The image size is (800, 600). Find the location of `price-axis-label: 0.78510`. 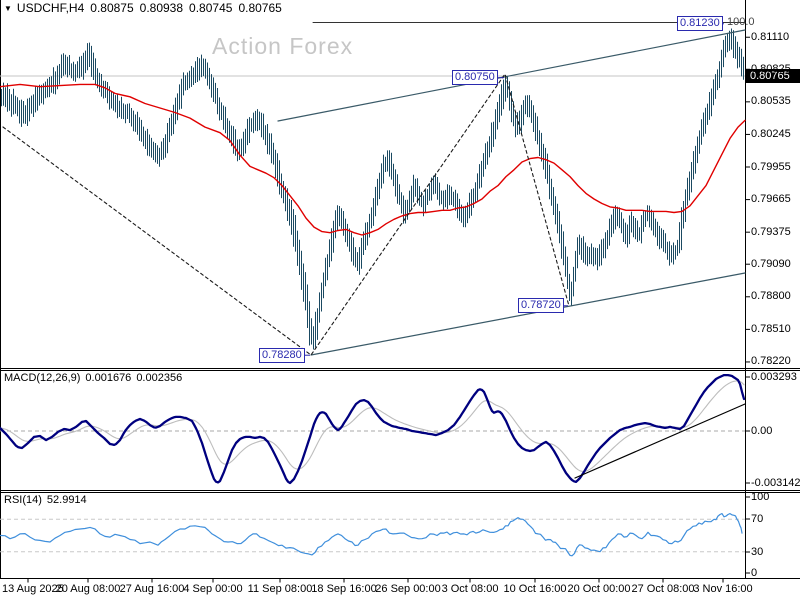

price-axis-label: 0.78510 is located at coordinates (771, 328).